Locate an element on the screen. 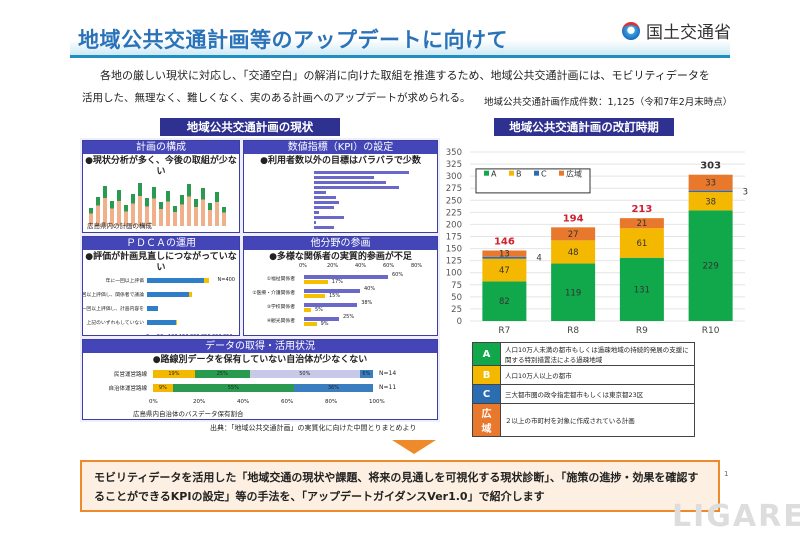 Image resolution: width=800 pixels, height=534 pixels. y-tick-label: 150 is located at coordinates (454, 250).